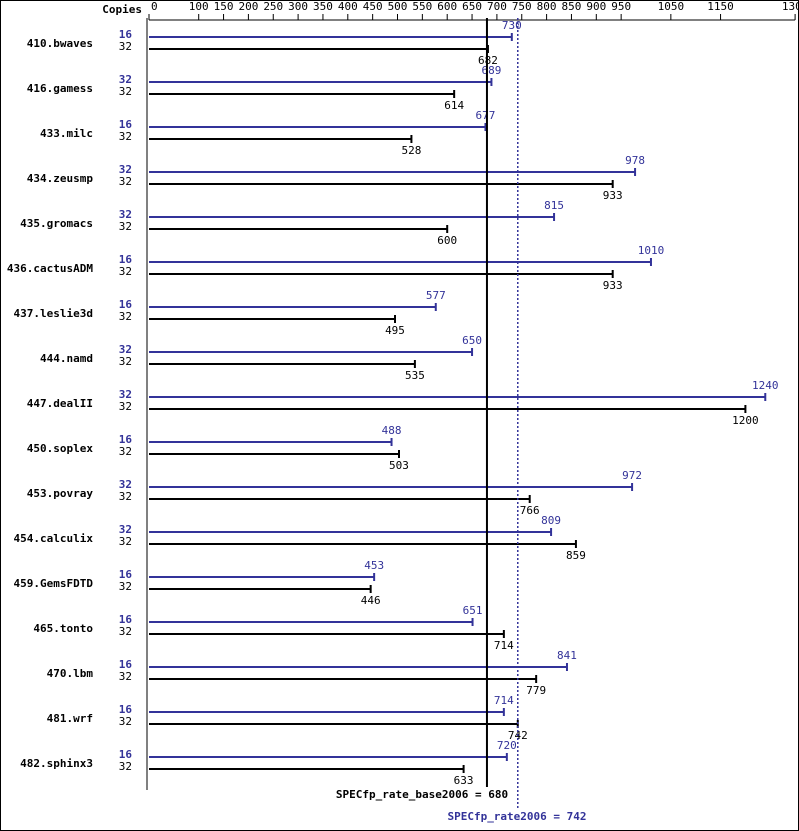  I want to click on benchmark-label: 433.milc, so click(66, 133).